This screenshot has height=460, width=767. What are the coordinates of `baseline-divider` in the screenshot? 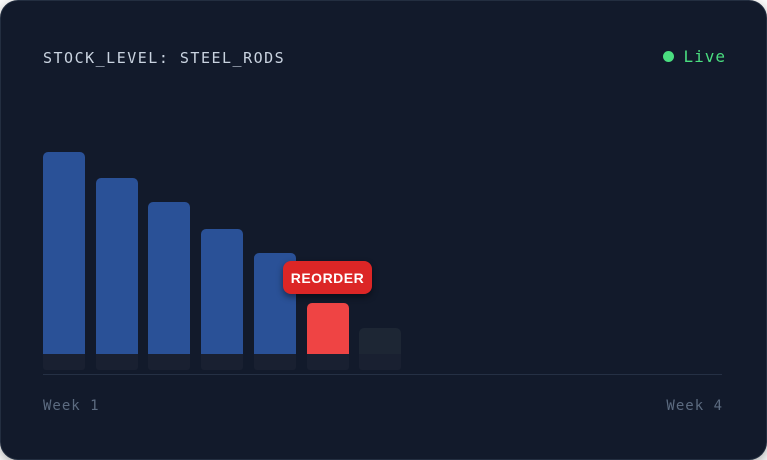 It's located at (382, 374).